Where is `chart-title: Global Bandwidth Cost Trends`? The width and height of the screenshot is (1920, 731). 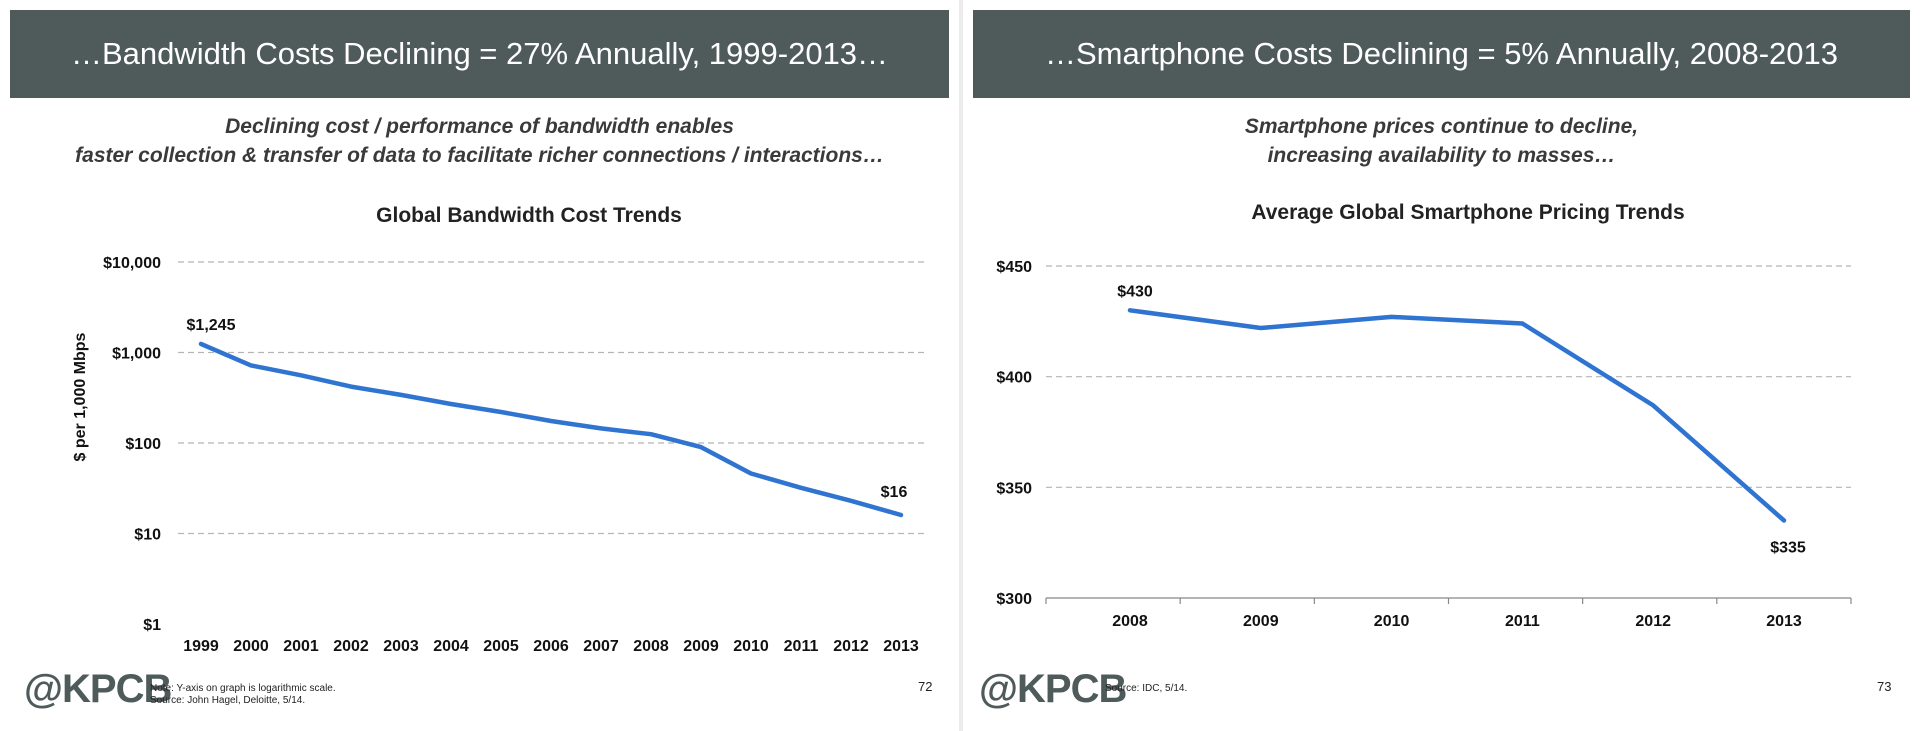
chart-title: Global Bandwidth Cost Trends is located at coordinates (529, 215).